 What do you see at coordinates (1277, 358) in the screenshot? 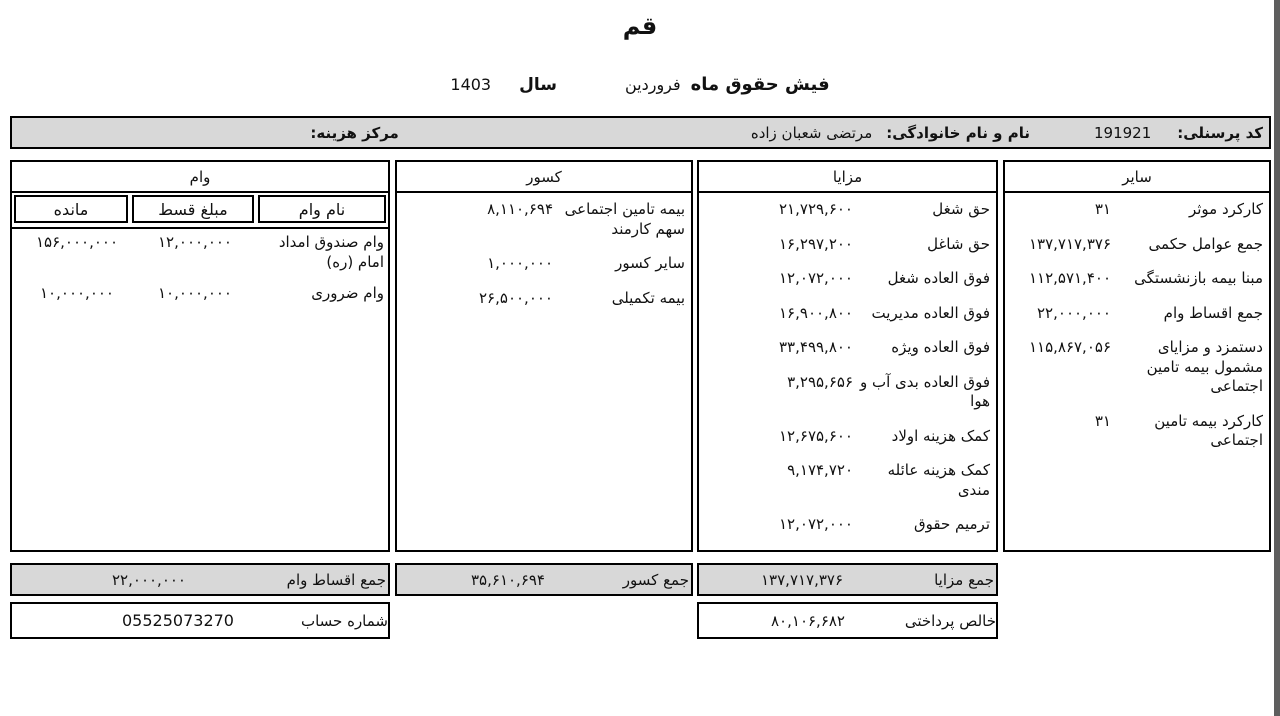
I see `vertical-scrollbar` at bounding box center [1277, 358].